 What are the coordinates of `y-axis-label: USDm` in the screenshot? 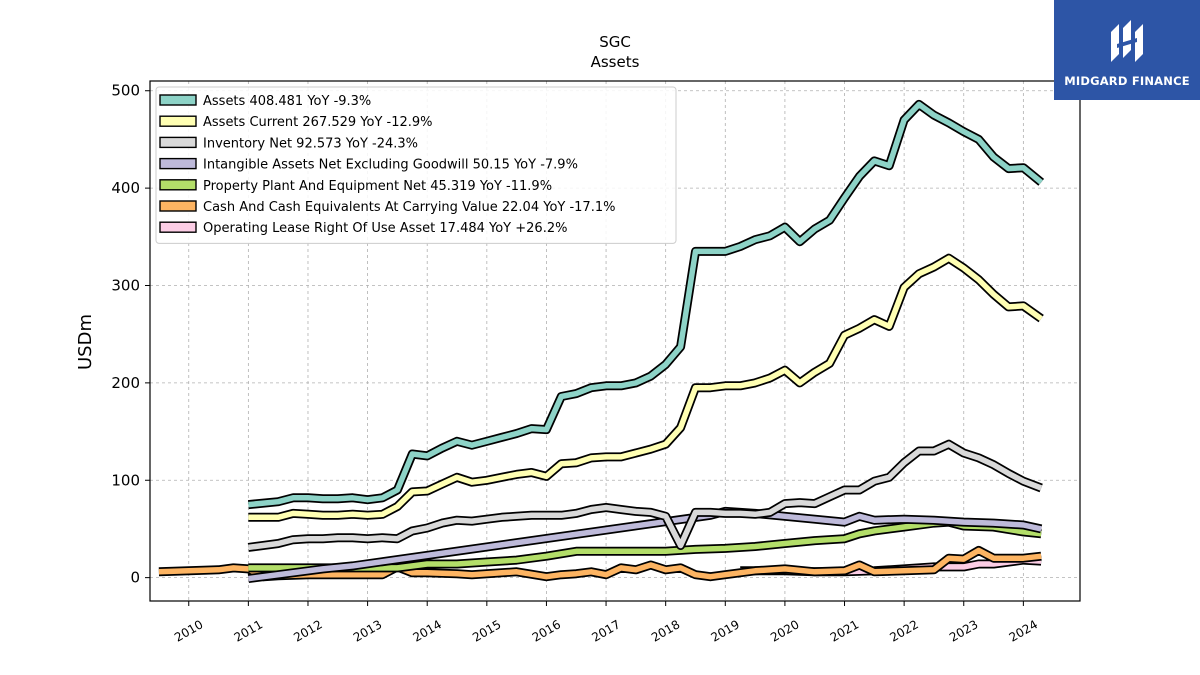 It's located at (85, 342).